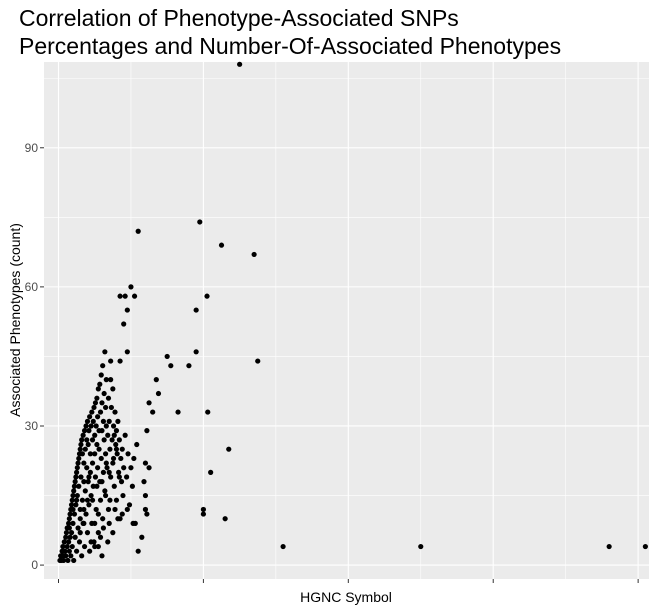 The width and height of the screenshot is (656, 612). I want to click on y-tick-label: 60, so click(32, 287).